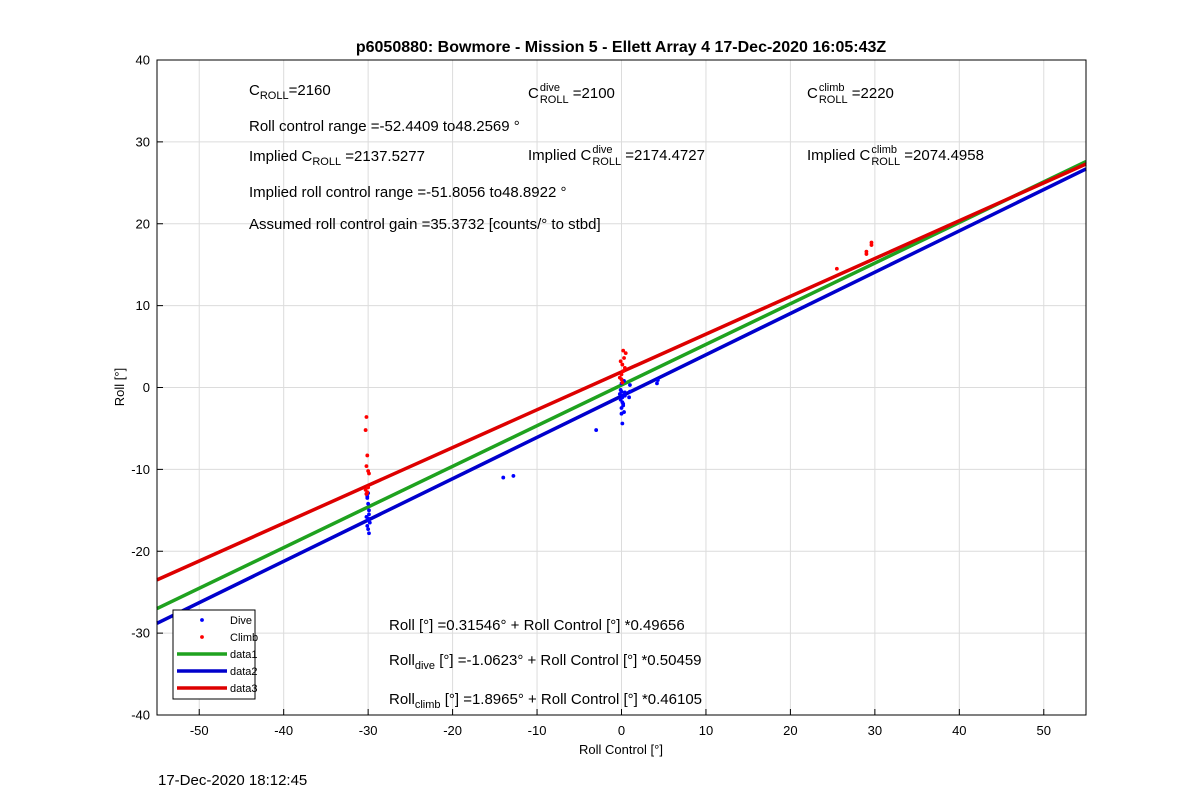 The height and width of the screenshot is (804, 1200). I want to click on y-tick-label: 30, so click(143, 141).